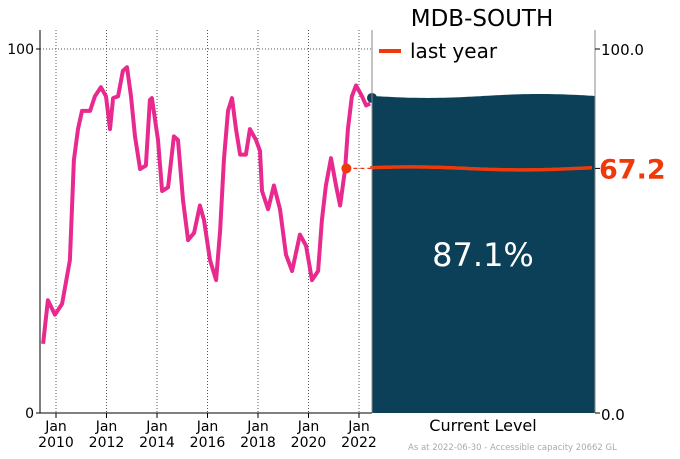 This screenshot has height=459, width=680. Describe the element at coordinates (454, 51) in the screenshot. I see `legend-last-year-label: last year` at that location.